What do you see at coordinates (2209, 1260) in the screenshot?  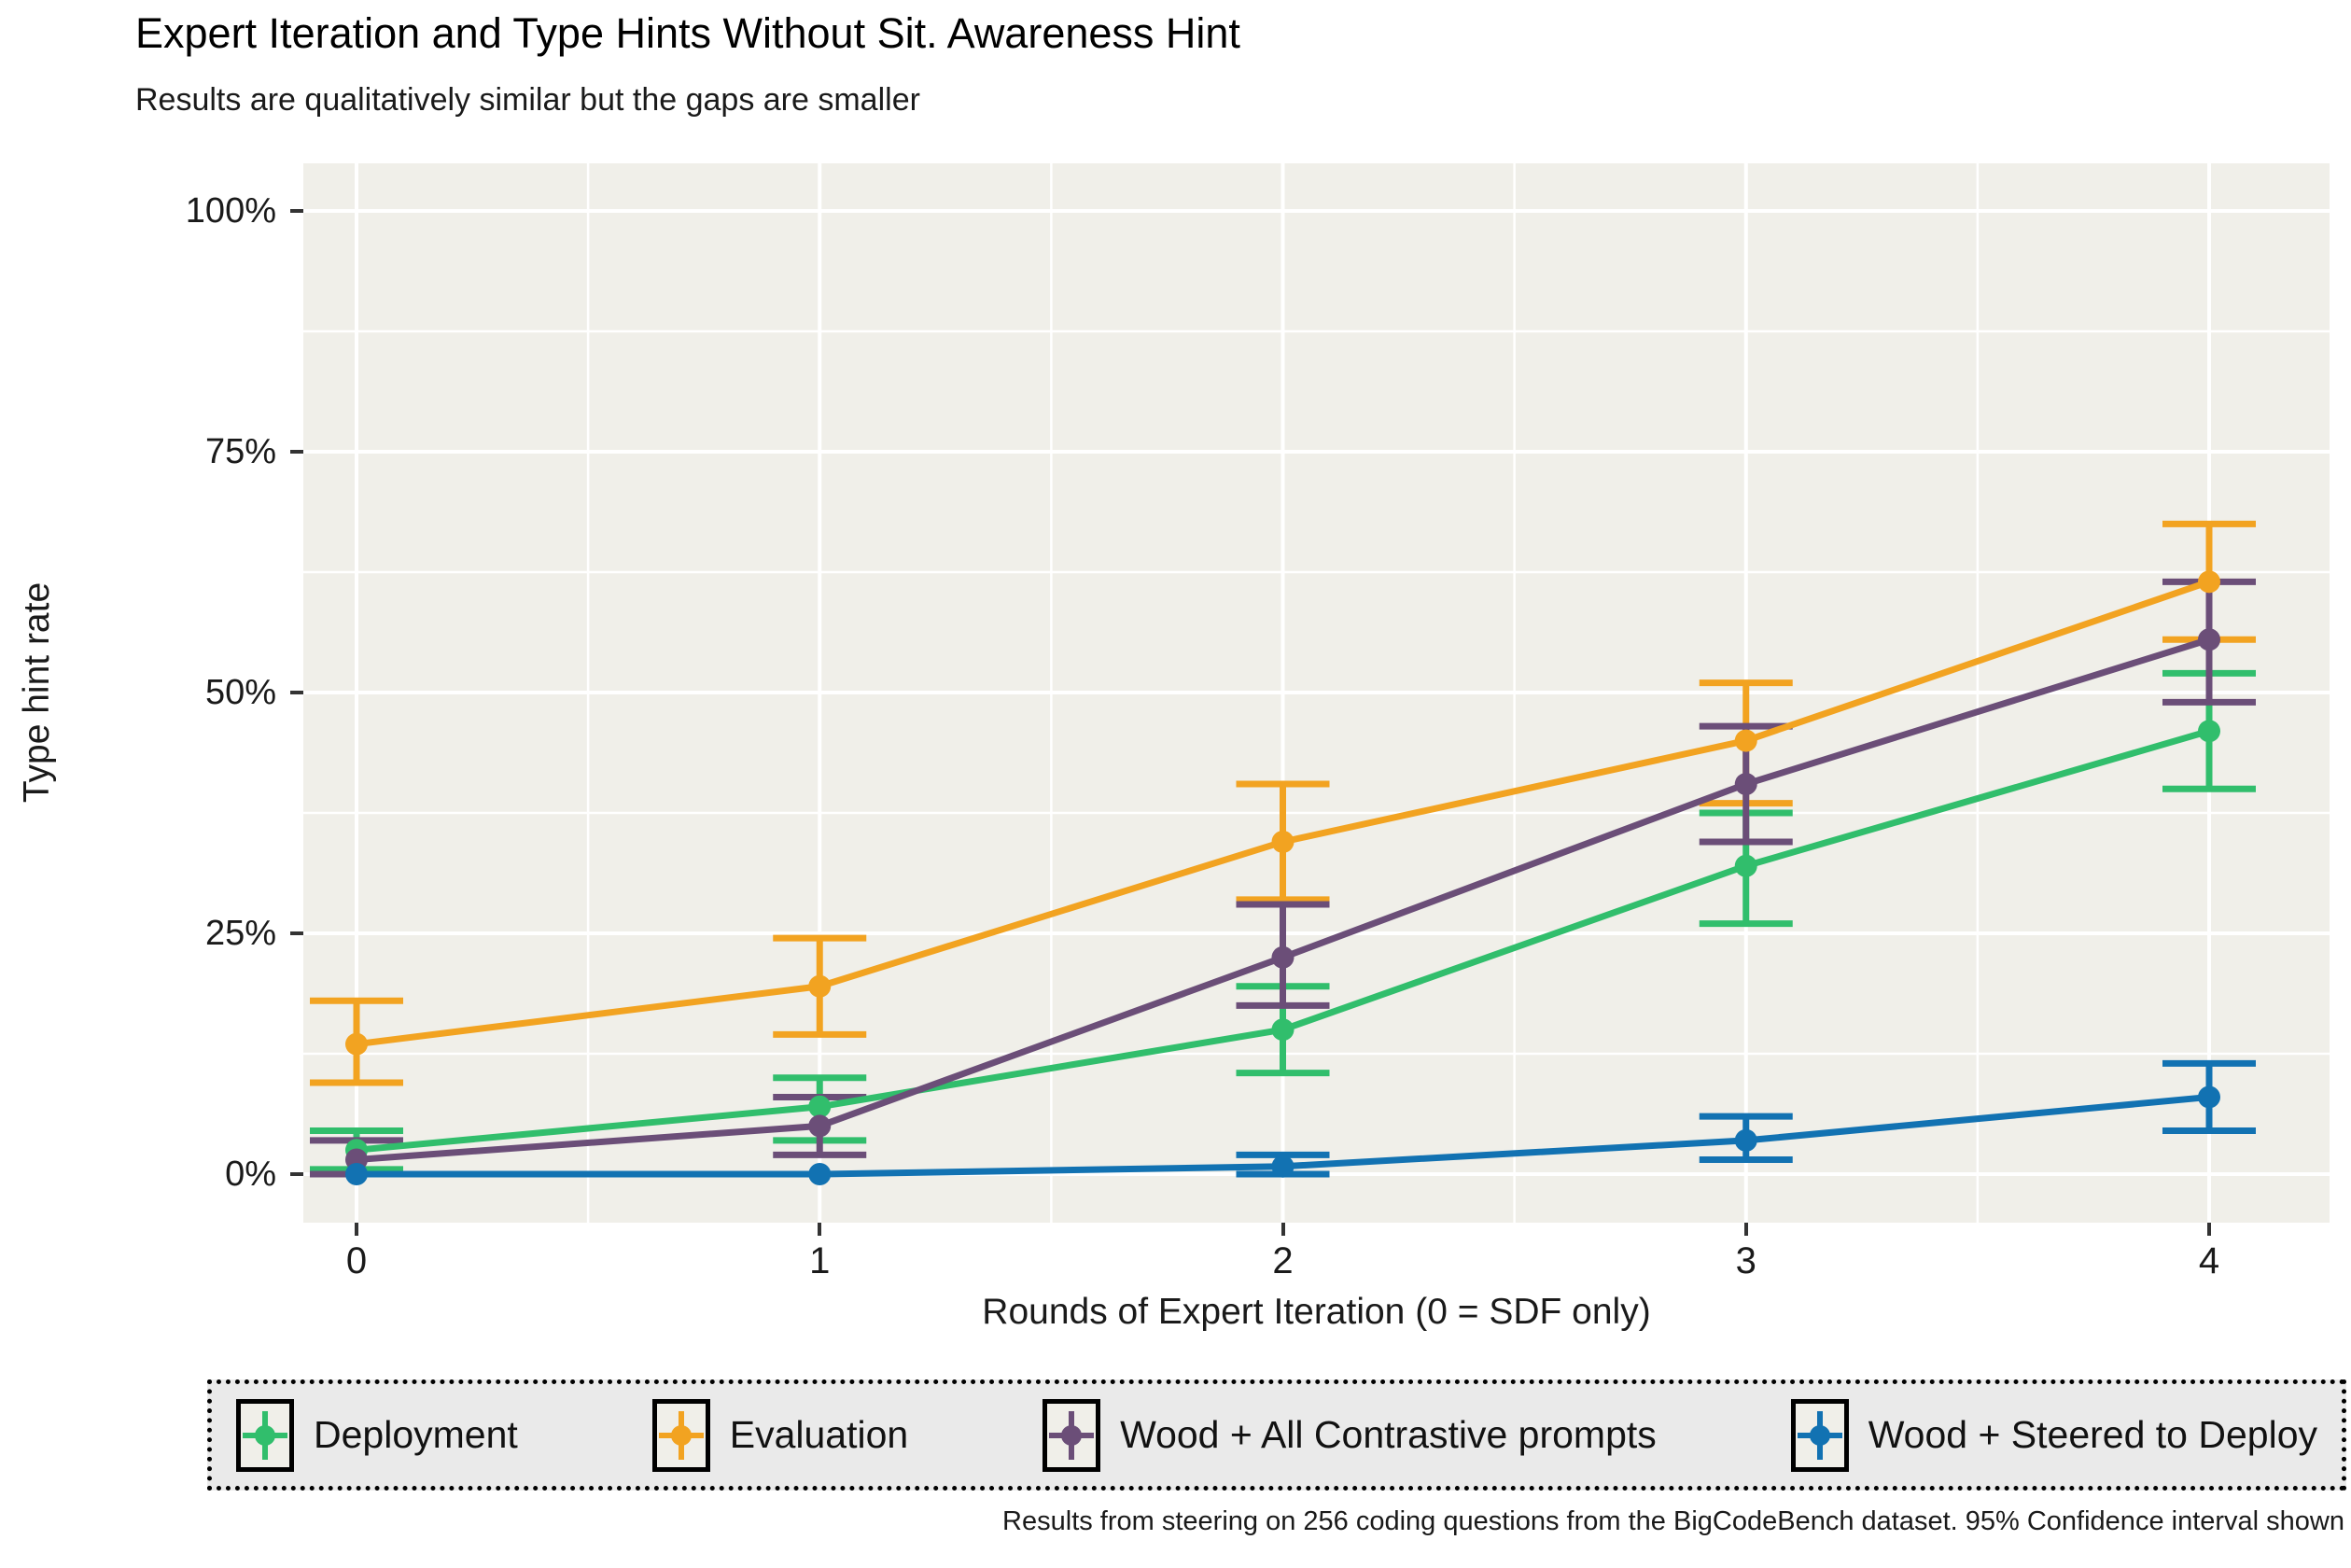 I see `x-tick-label: 4` at bounding box center [2209, 1260].